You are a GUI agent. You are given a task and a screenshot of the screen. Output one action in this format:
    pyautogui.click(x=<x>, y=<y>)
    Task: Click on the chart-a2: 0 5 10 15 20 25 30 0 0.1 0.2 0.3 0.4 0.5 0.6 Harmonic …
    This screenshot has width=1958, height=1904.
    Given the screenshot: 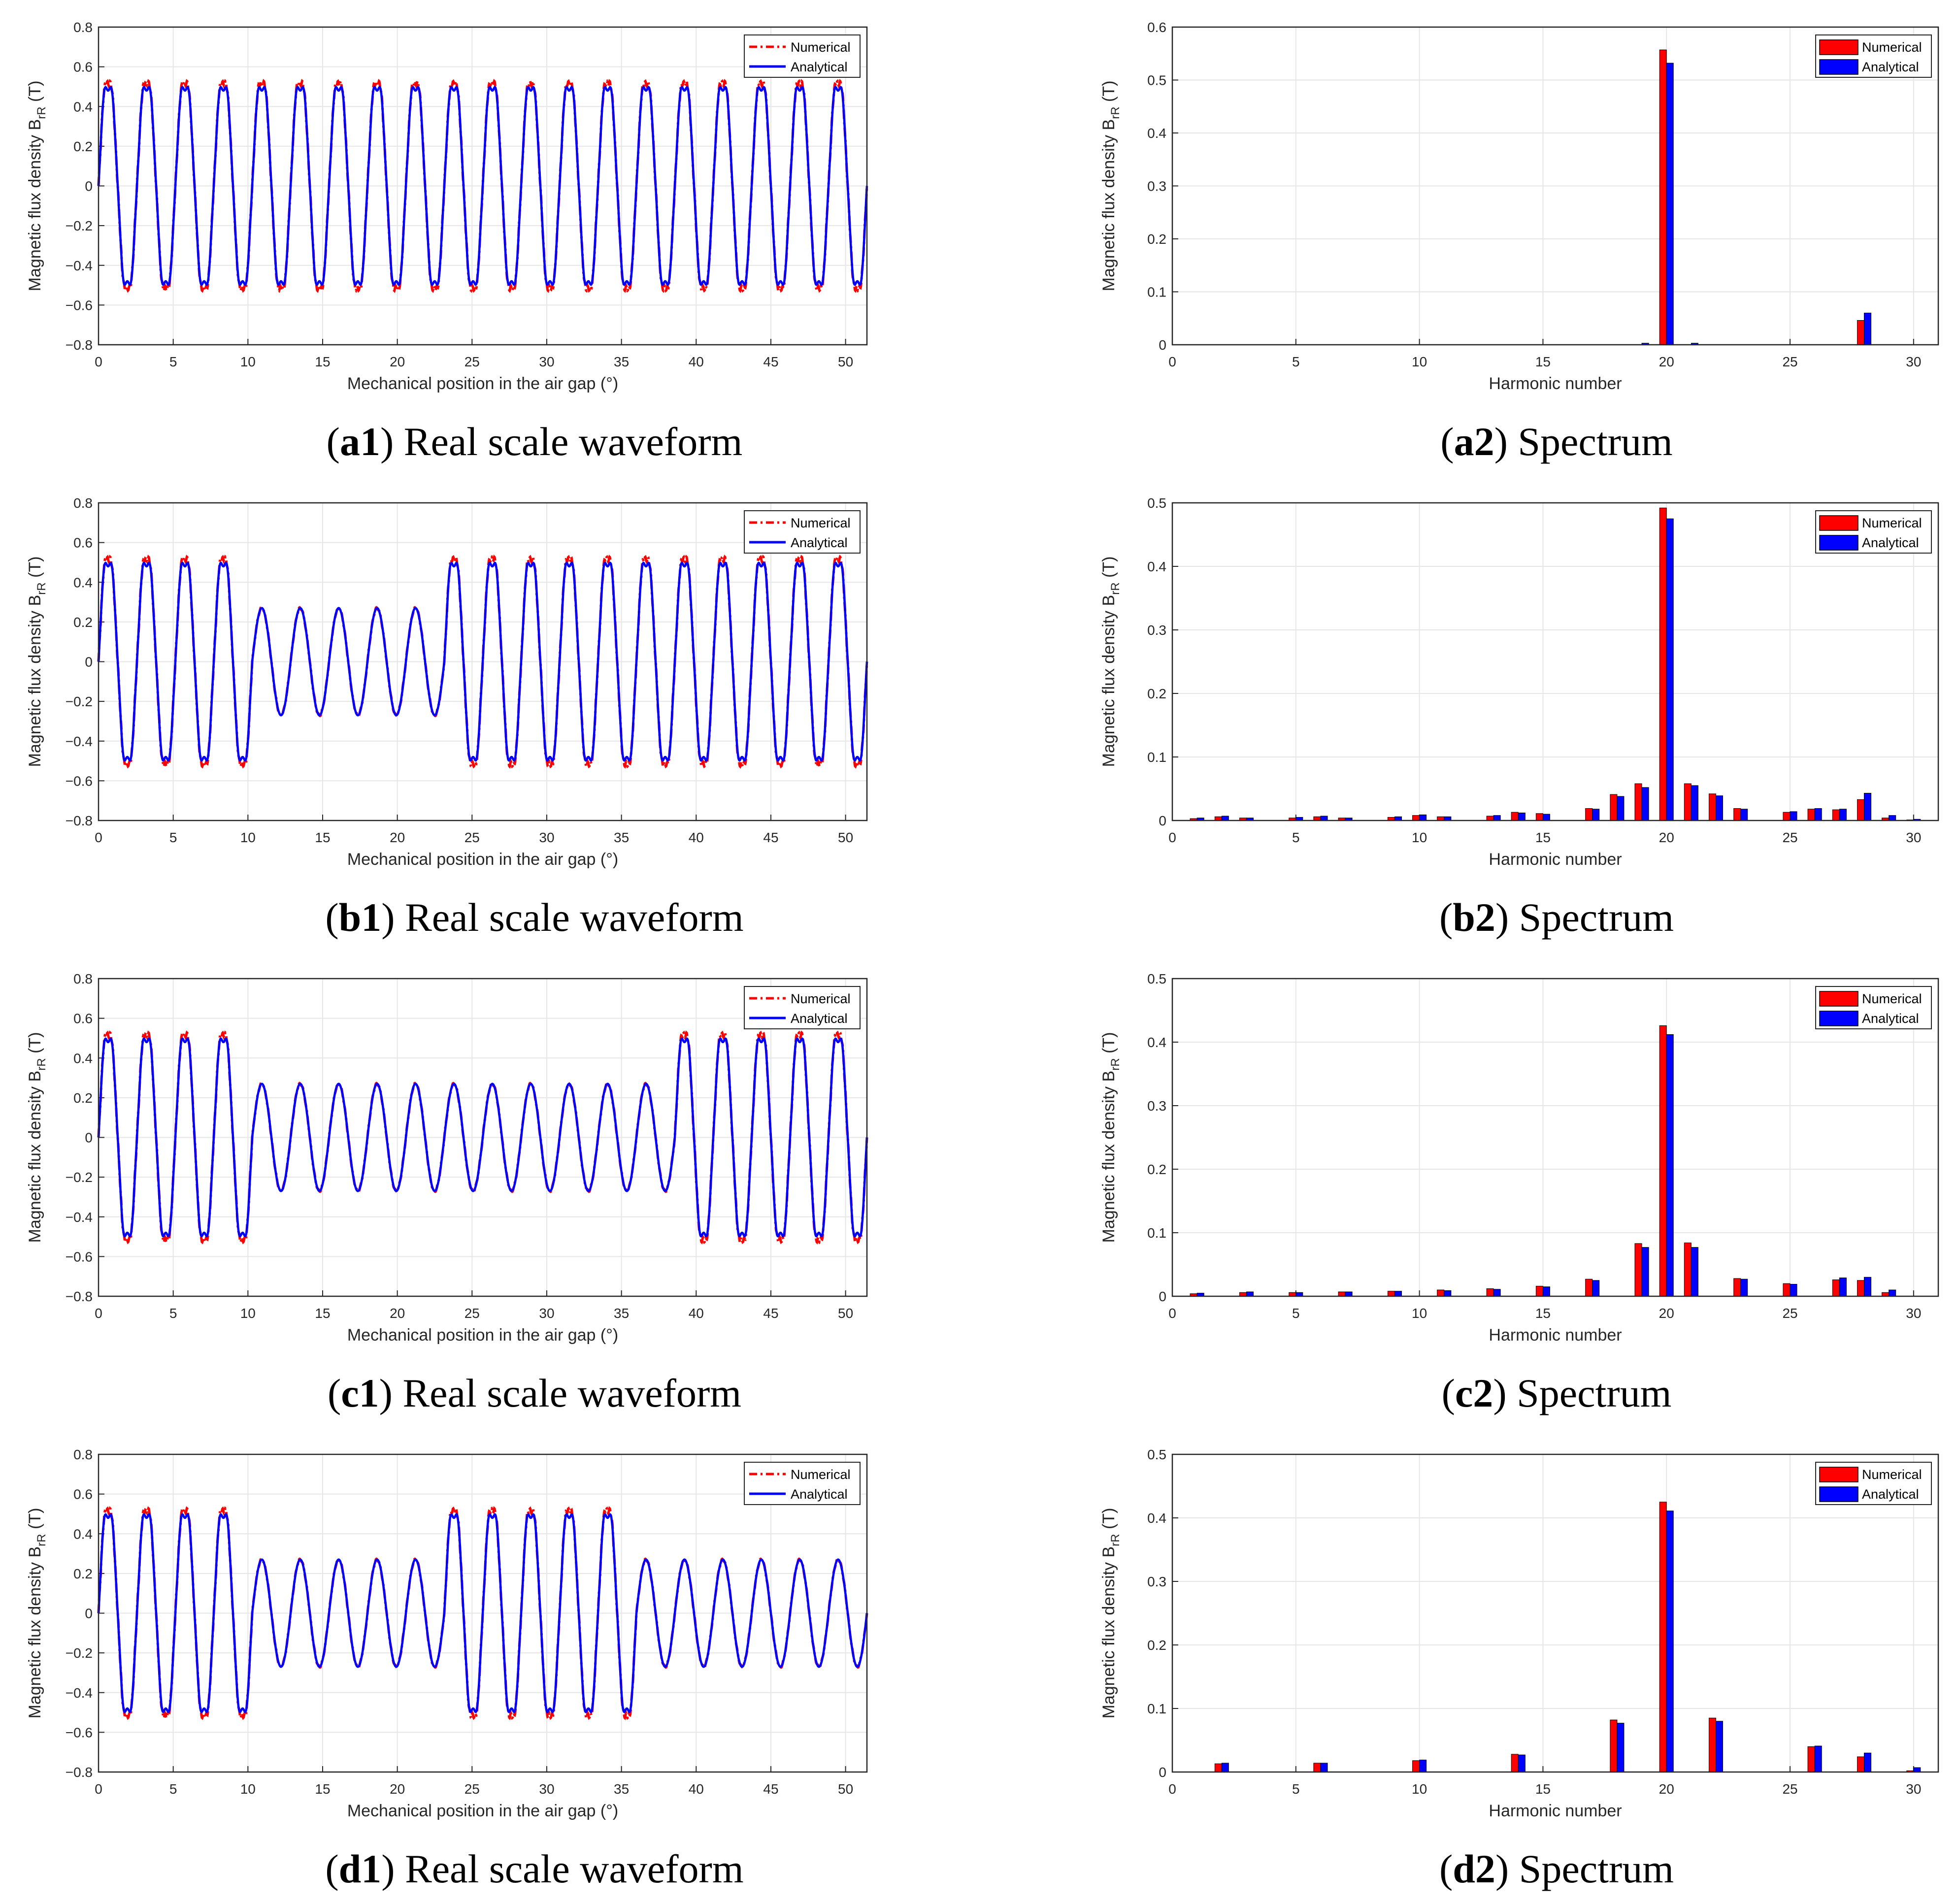 What is the action you would take?
    pyautogui.click(x=1519, y=206)
    